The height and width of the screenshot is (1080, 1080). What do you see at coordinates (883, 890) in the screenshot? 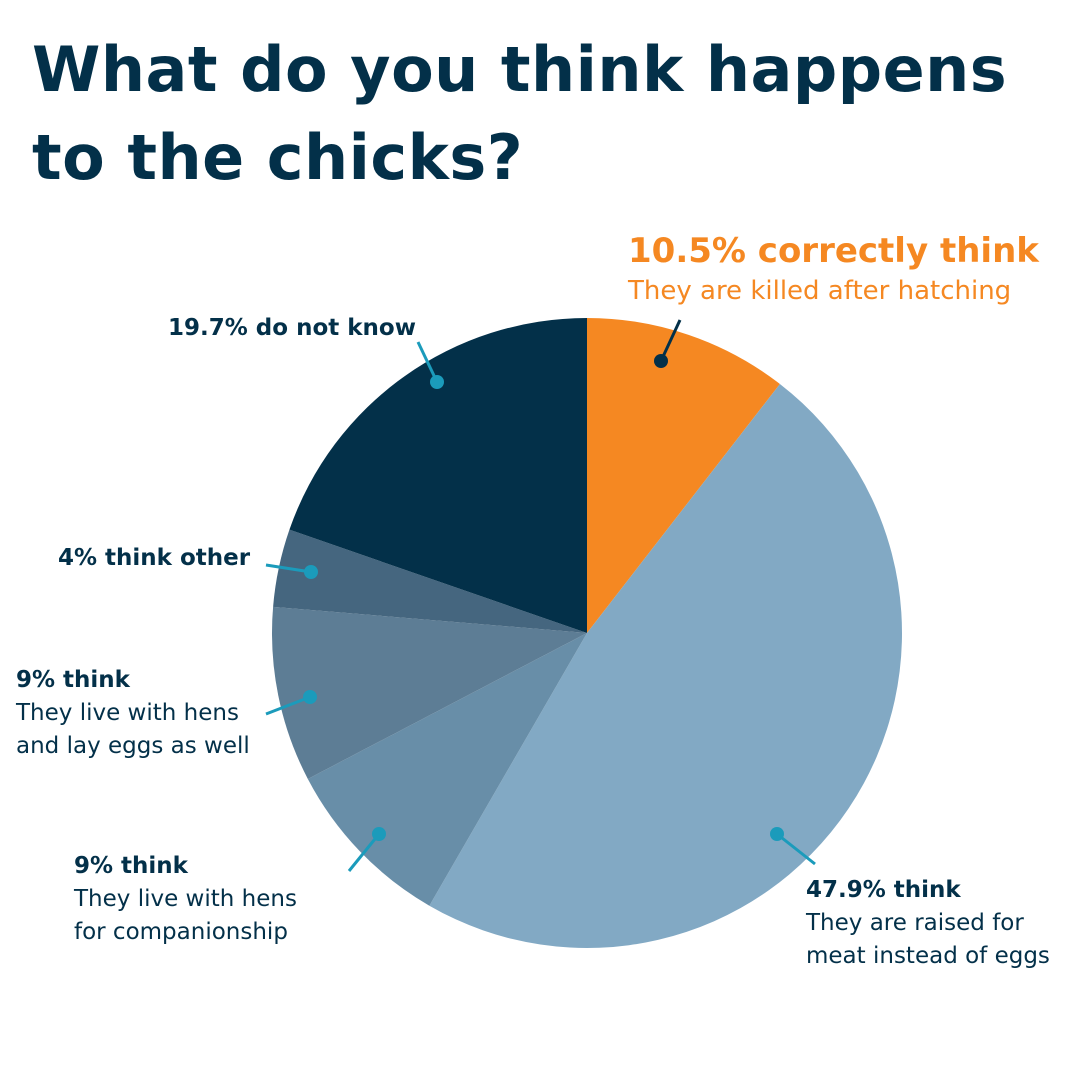
I see `slice-label-percent: 47.9% think` at bounding box center [883, 890].